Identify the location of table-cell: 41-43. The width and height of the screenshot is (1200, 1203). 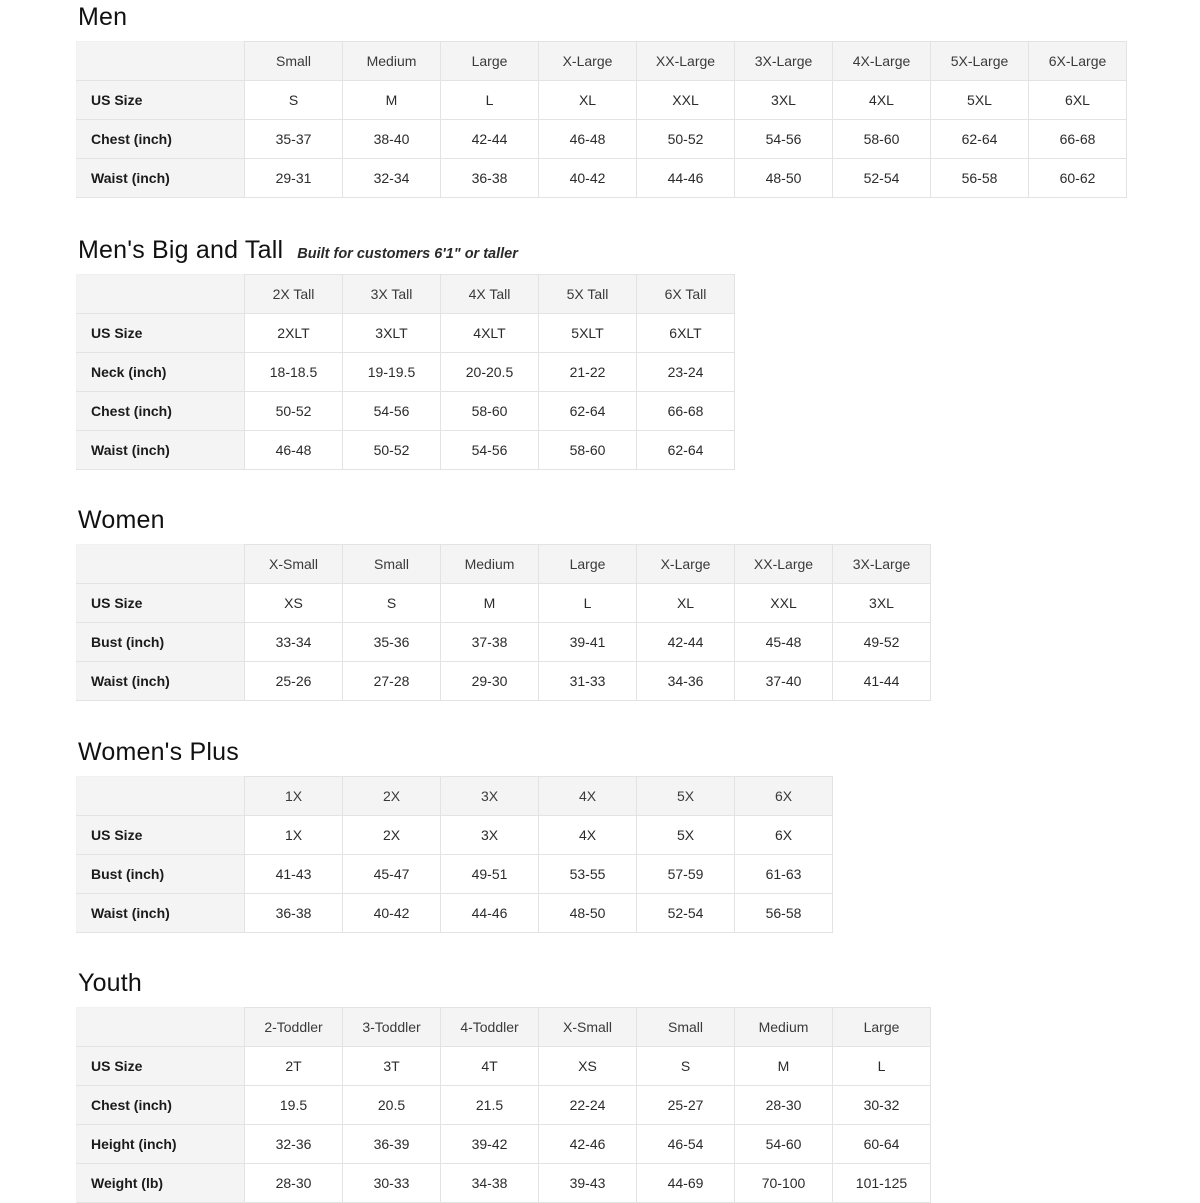
(293, 874).